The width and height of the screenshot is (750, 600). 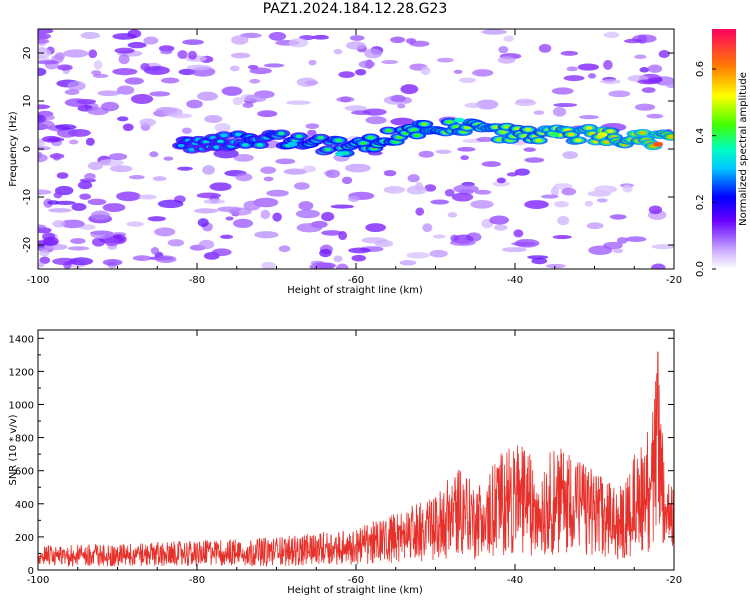 I want to click on spectrogram-ylabel: Frequency (Hz), so click(x=13, y=149).